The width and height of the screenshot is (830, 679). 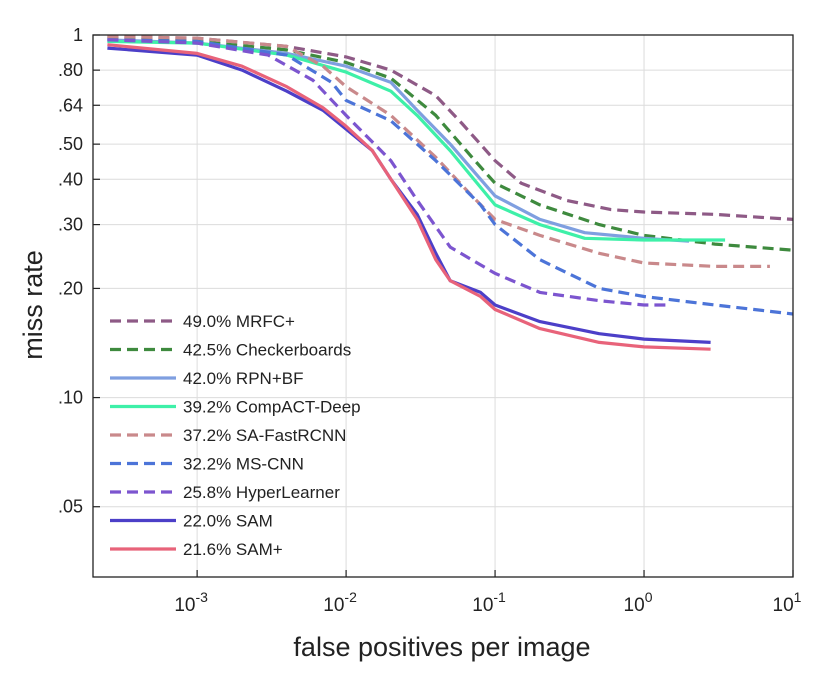 What do you see at coordinates (489, 602) in the screenshot?
I see `x-tick-label: 10⁻¹` at bounding box center [489, 602].